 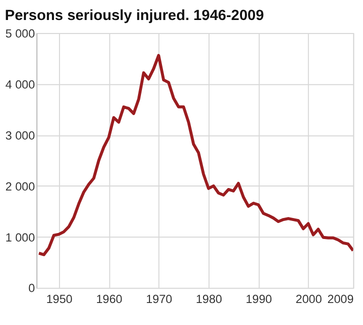 I want to click on chart-title: Persons seriously injured. 1946-2009, so click(x=134, y=16).